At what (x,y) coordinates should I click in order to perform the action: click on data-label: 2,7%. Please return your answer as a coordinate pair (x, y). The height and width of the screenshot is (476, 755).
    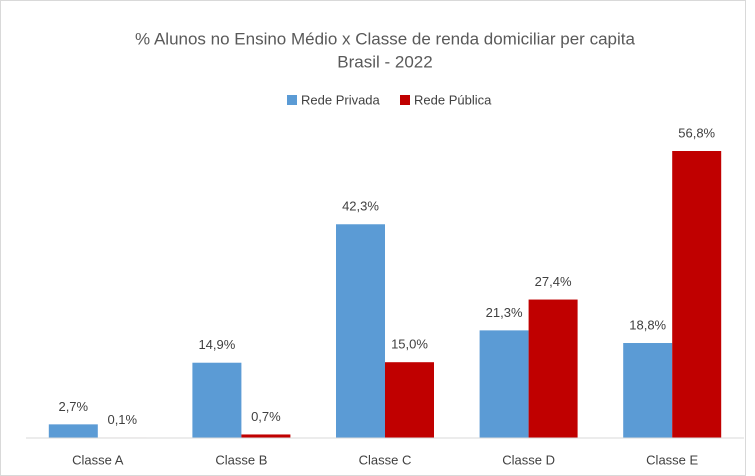
    Looking at the image, I should click on (73, 406).